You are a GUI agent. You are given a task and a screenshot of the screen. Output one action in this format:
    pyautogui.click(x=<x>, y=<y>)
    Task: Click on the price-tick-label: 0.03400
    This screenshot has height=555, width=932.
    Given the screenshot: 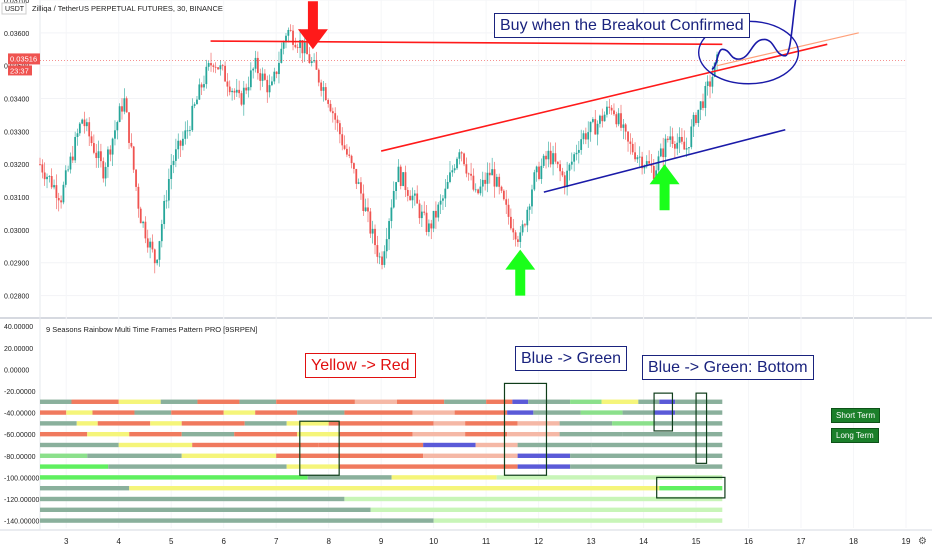 What is the action you would take?
    pyautogui.click(x=16, y=100)
    